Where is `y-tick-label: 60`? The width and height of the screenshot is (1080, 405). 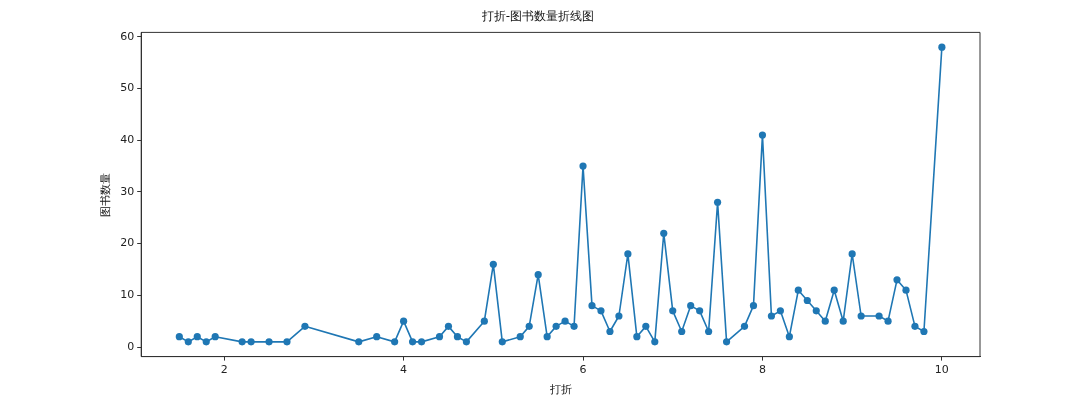
y-tick-label: 60 is located at coordinates (127, 36).